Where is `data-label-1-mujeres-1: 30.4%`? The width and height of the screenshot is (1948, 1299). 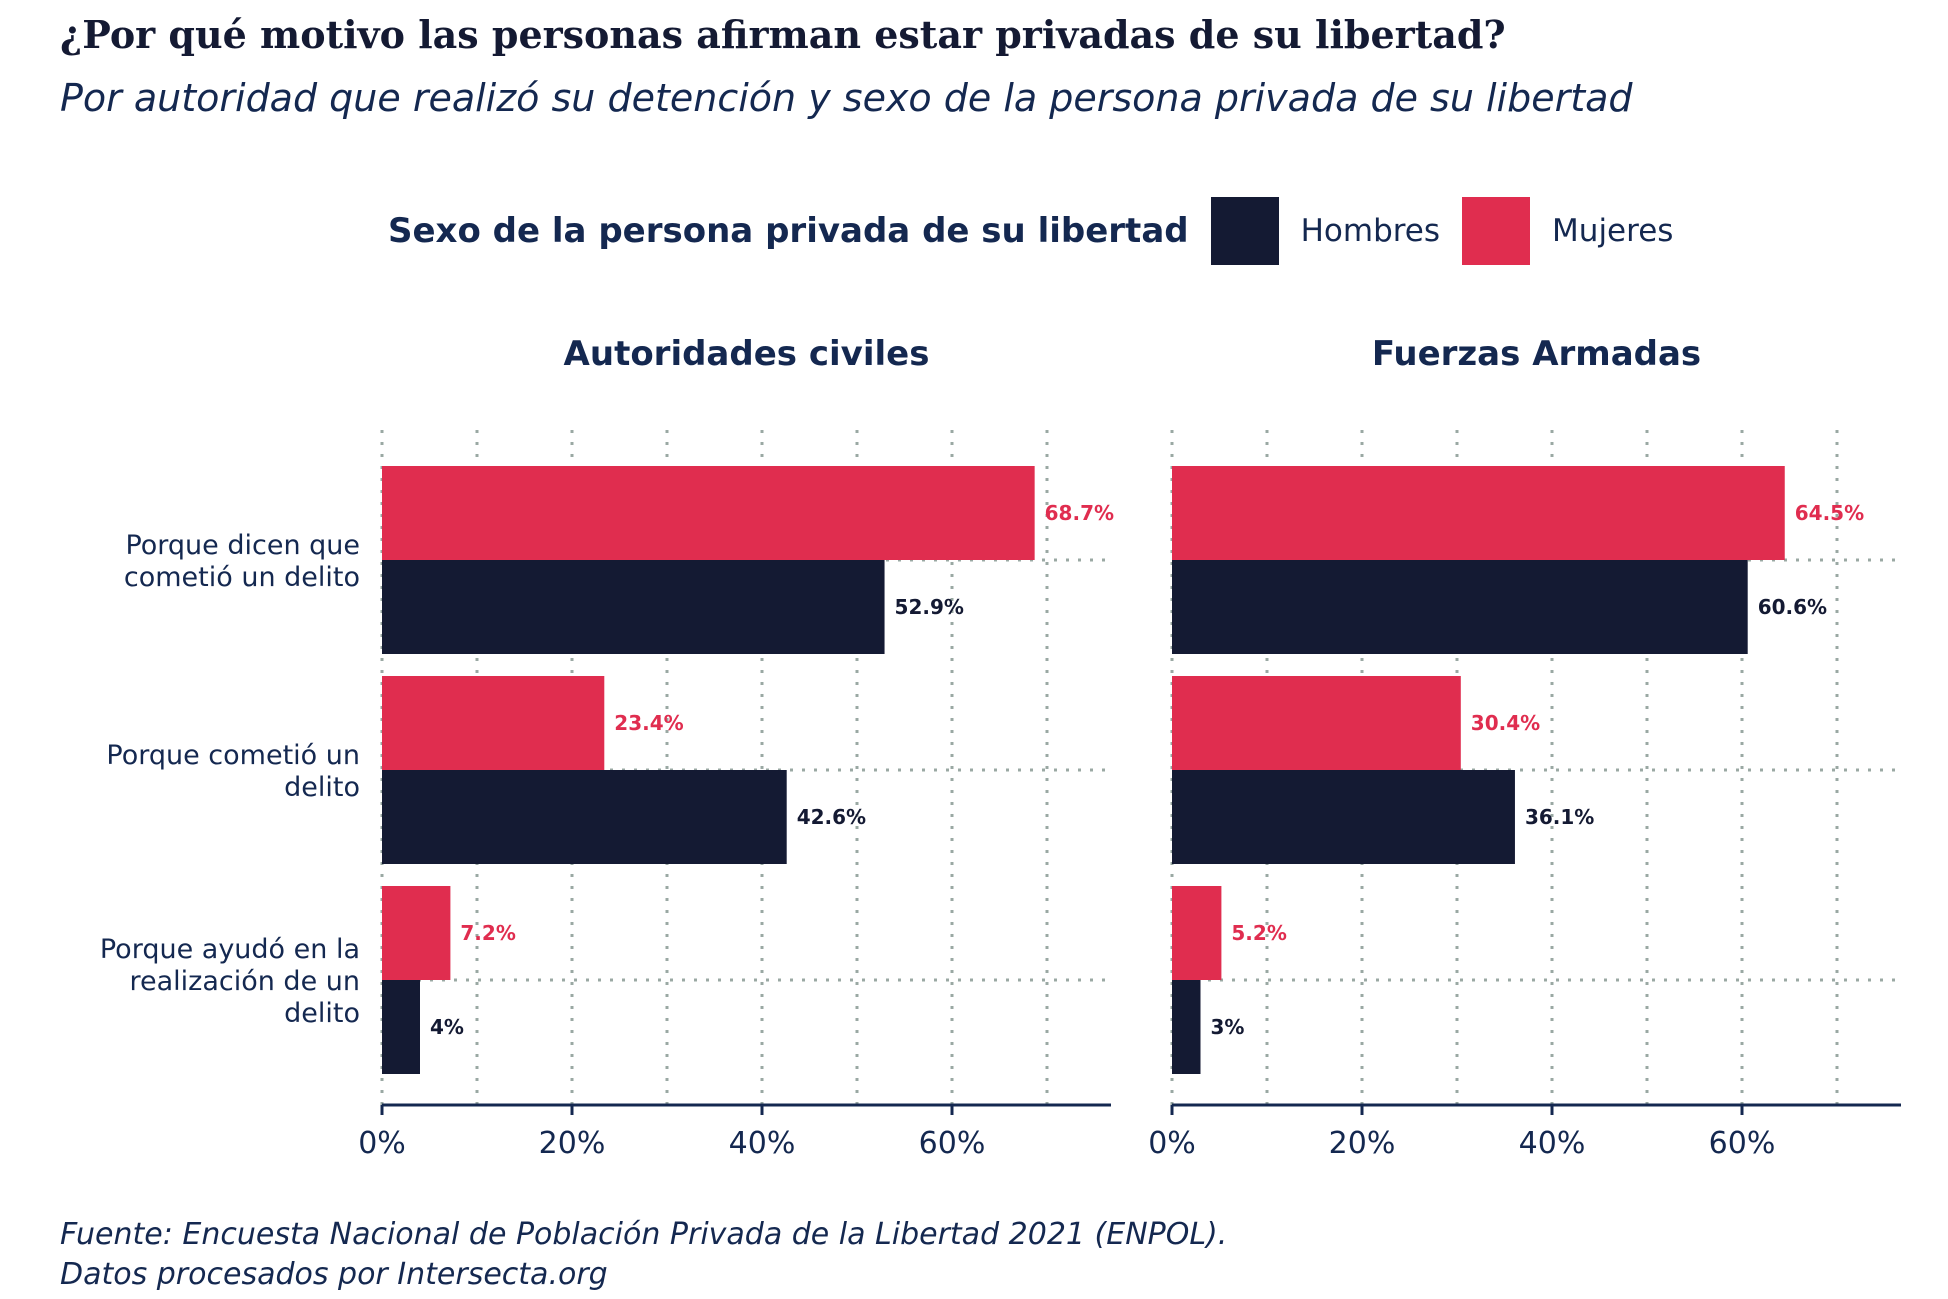
data-label-1-mujeres-1: 30.4% is located at coordinates (1505, 723).